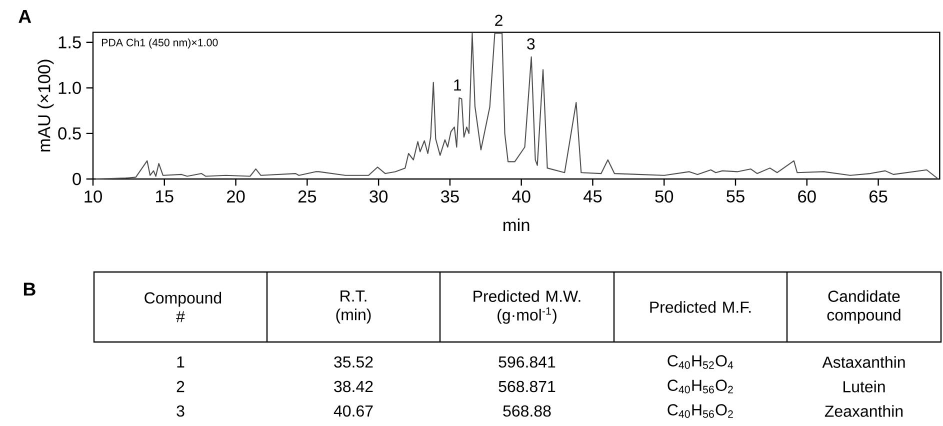 Image resolution: width=943 pixels, height=426 pixels. Describe the element at coordinates (69, 88) in the screenshot. I see `y-tick-label: 1.0` at that location.